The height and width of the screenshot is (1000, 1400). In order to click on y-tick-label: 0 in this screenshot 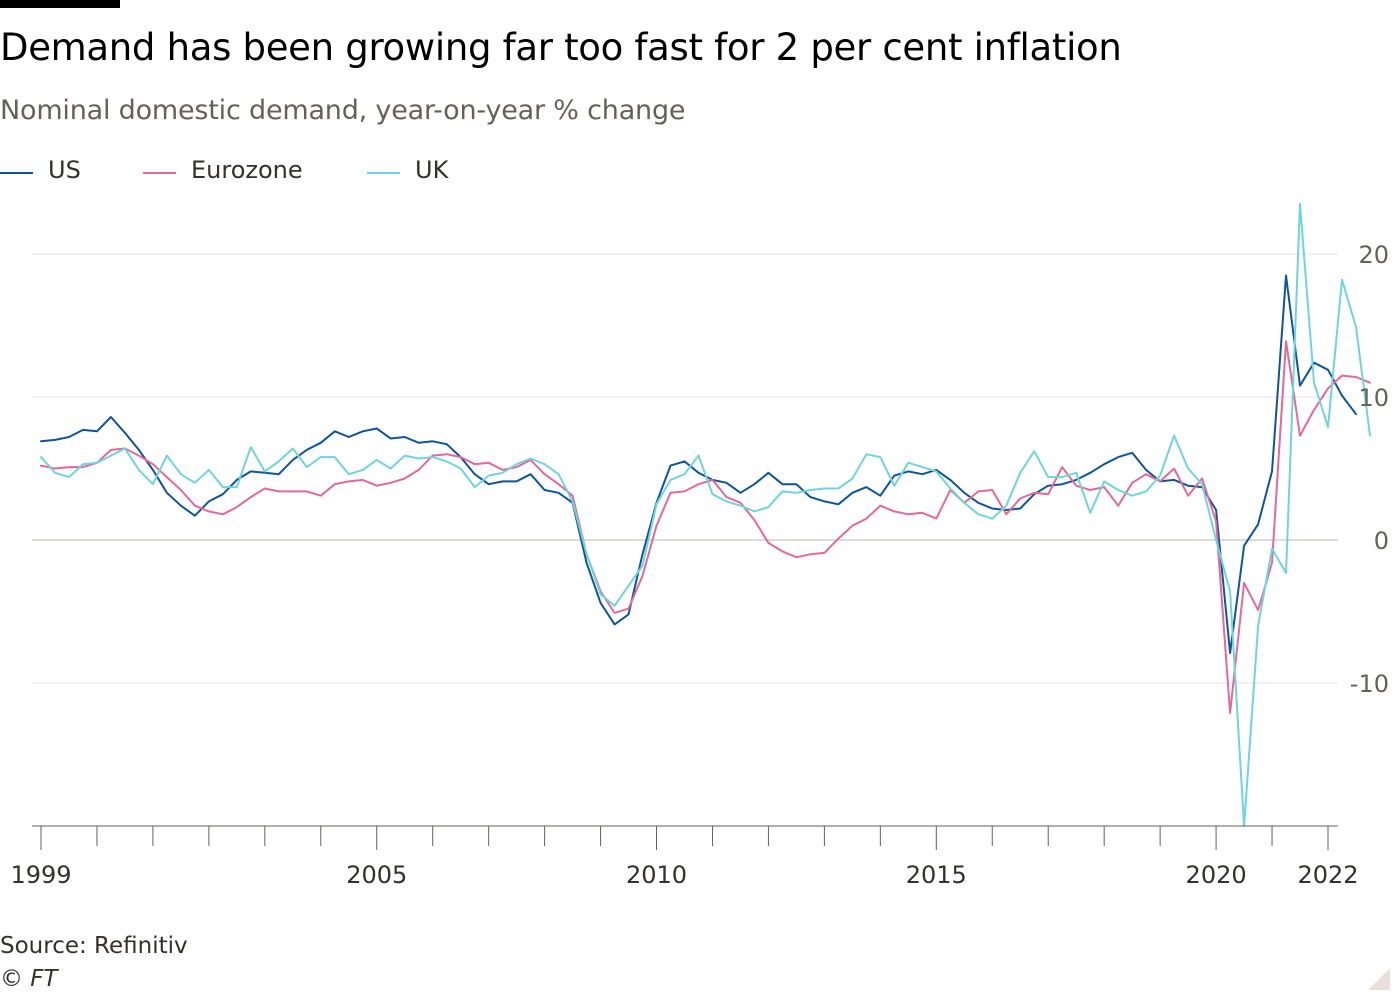, I will do `click(1381, 541)`.